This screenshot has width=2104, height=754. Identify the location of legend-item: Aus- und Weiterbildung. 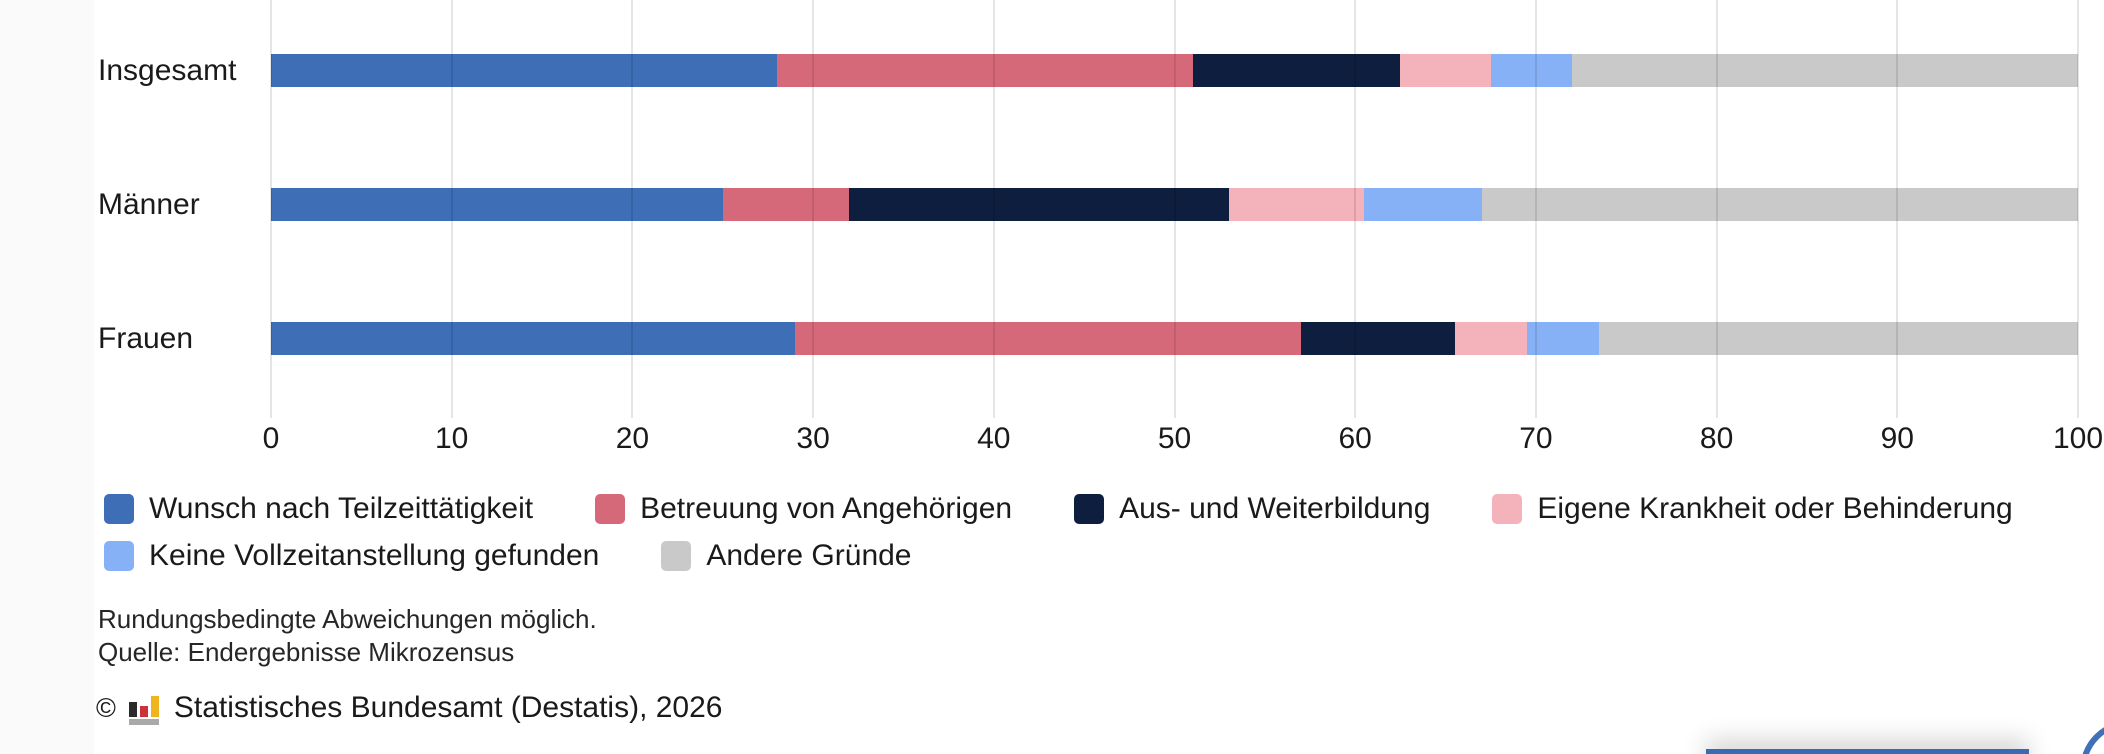
(1252, 509).